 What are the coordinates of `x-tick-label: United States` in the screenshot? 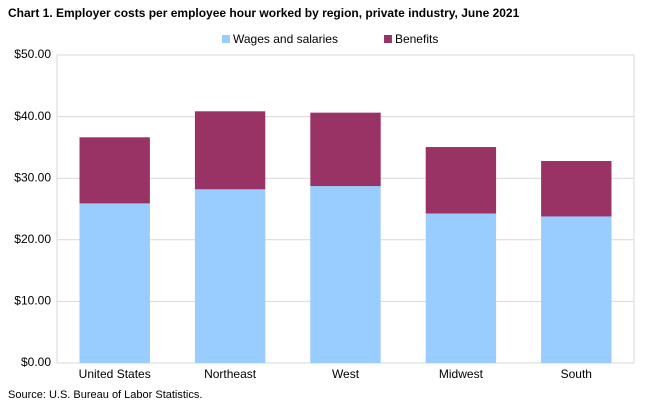 It's located at (115, 374).